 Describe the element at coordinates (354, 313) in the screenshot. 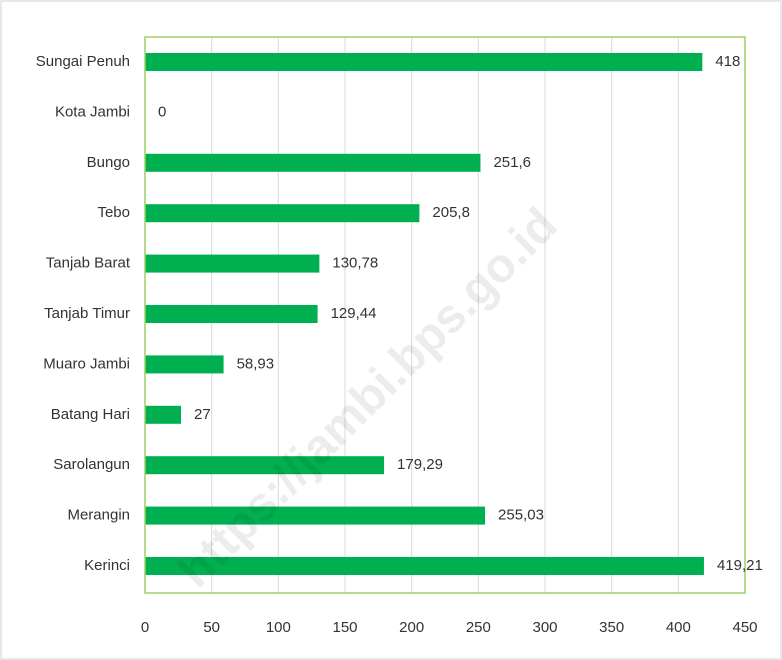

I see `value-label: 129,44` at that location.